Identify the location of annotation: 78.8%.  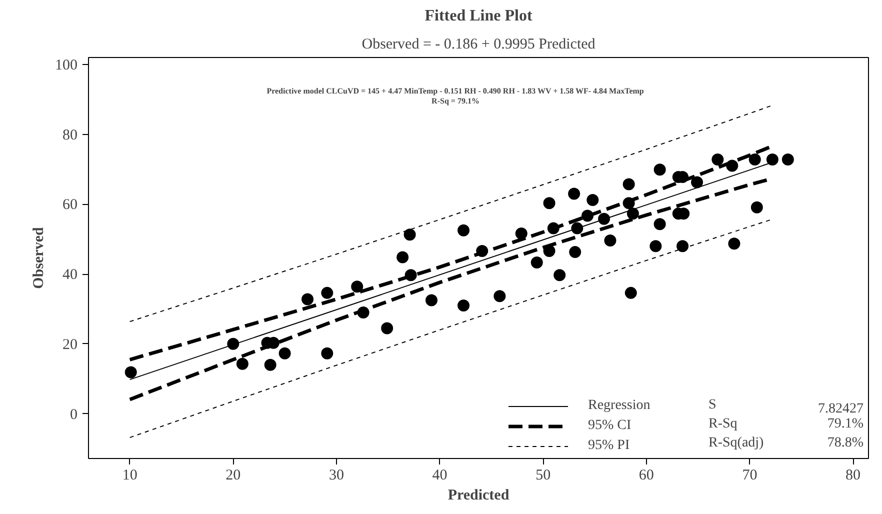
(845, 443).